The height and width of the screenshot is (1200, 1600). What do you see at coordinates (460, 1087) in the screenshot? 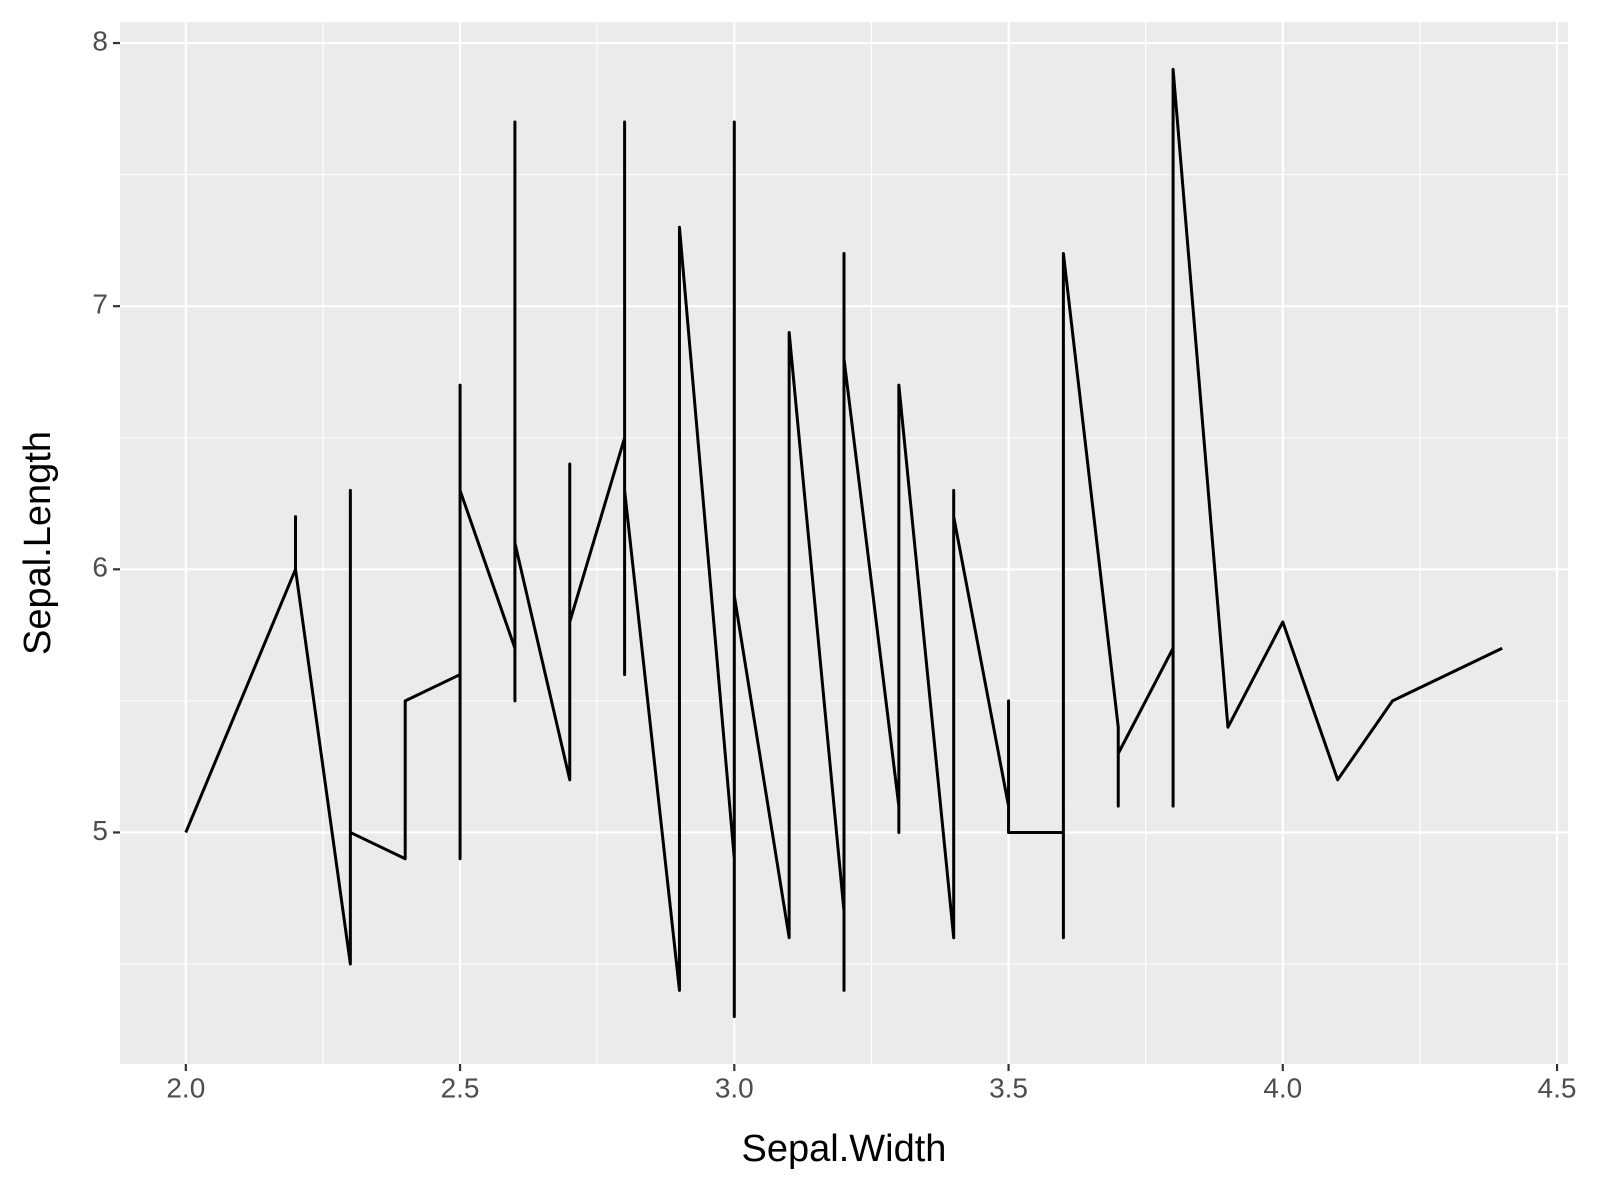
I see `x-tick-label: 2.5` at bounding box center [460, 1087].